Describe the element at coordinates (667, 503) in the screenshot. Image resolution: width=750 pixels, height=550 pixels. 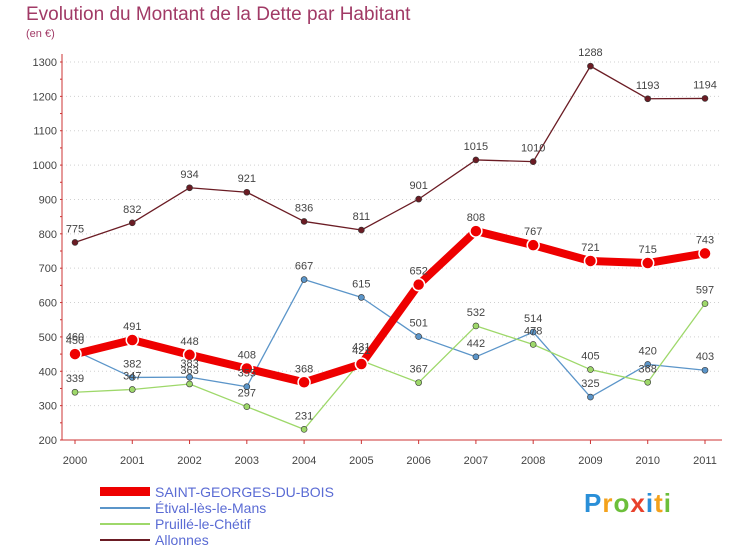
I see `logo-letter: i` at that location.